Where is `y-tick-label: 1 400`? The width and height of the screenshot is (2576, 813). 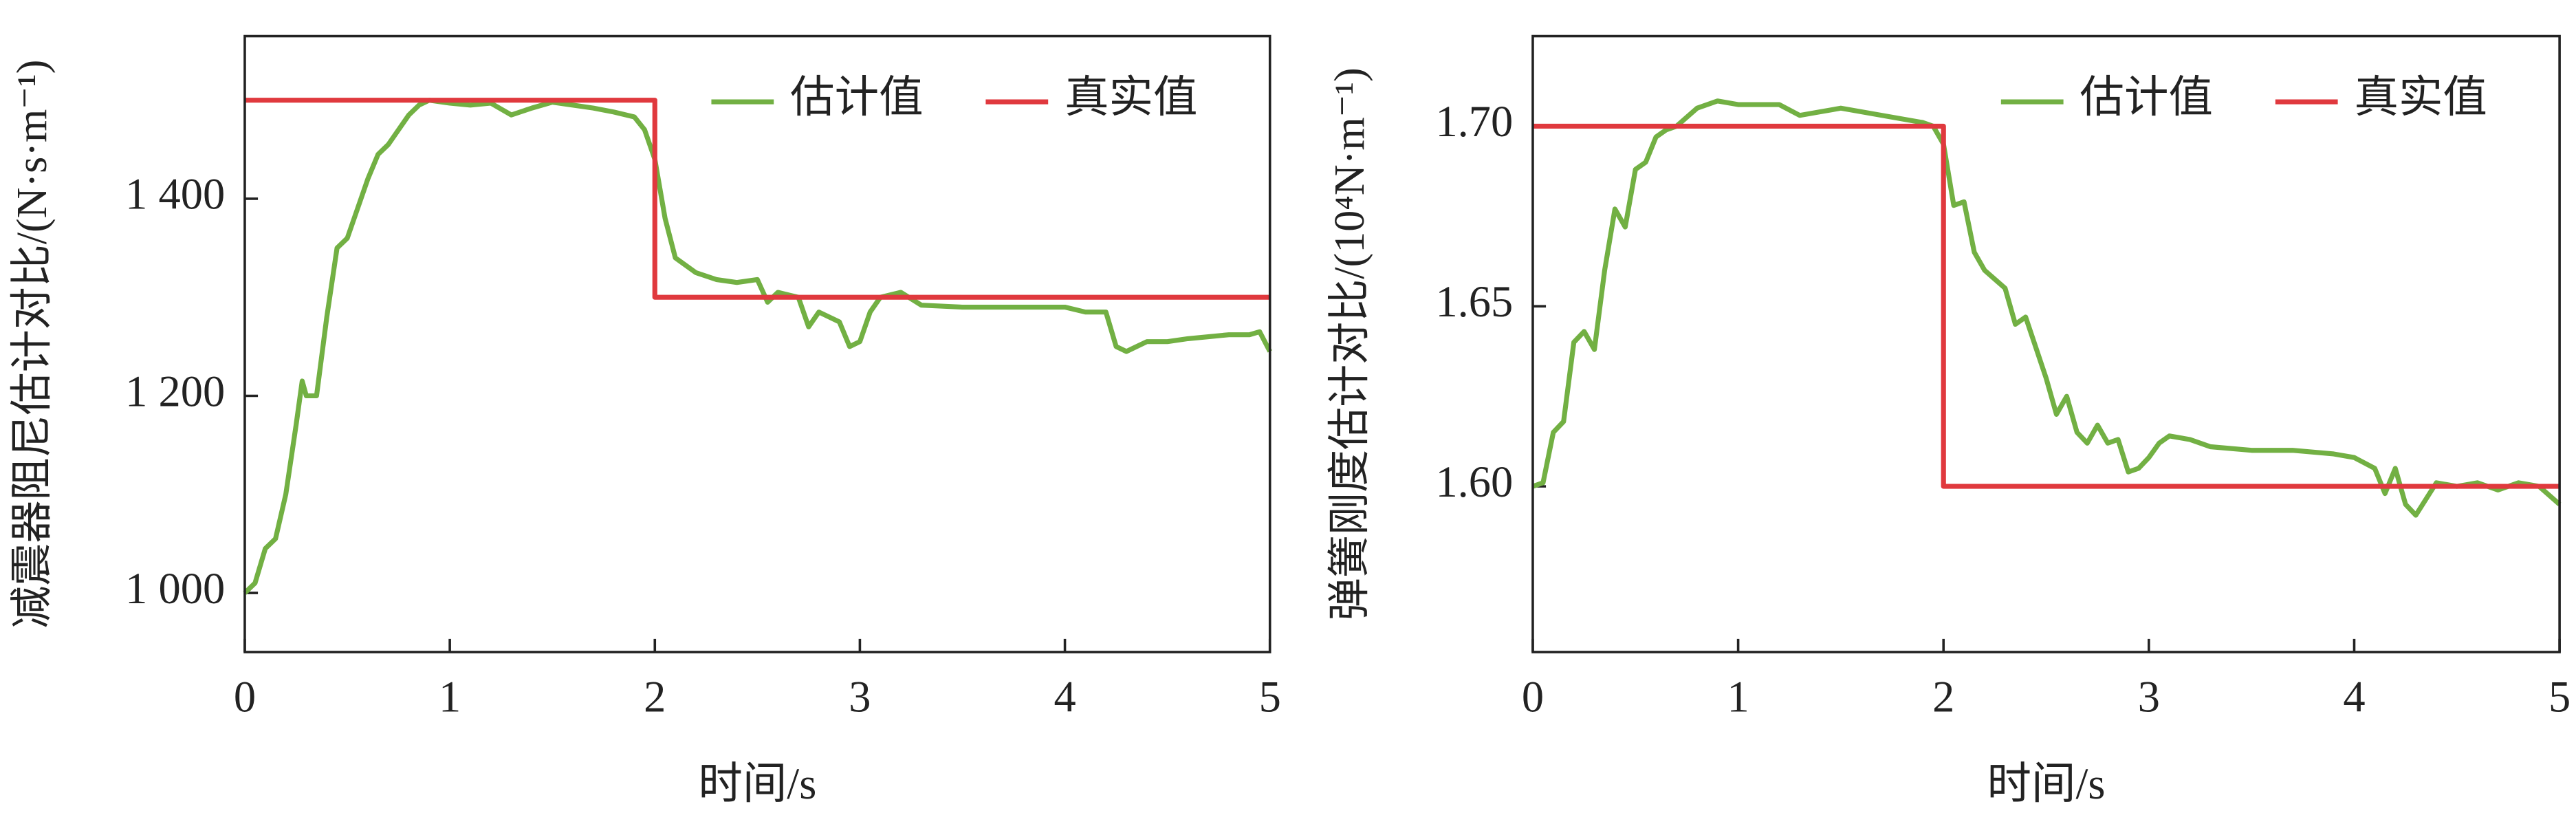
y-tick-label: 1 400 is located at coordinates (175, 194).